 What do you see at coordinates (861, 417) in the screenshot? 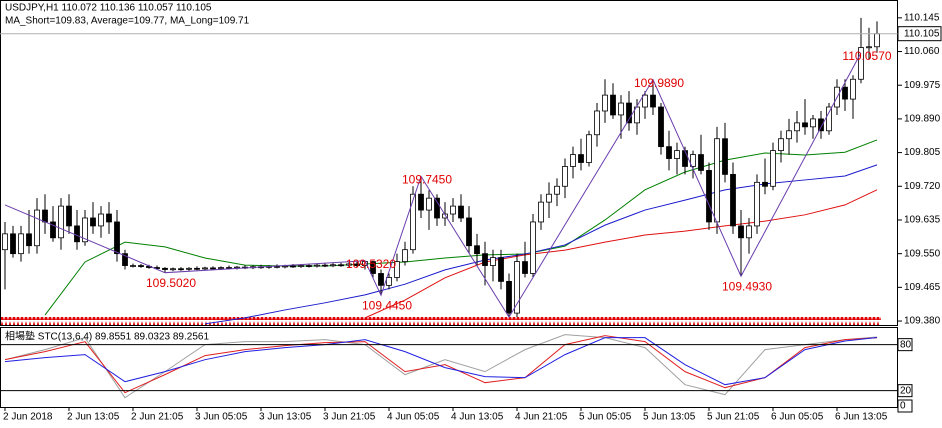
I see `x-tick-label: 6 Jun 13:05` at bounding box center [861, 417].